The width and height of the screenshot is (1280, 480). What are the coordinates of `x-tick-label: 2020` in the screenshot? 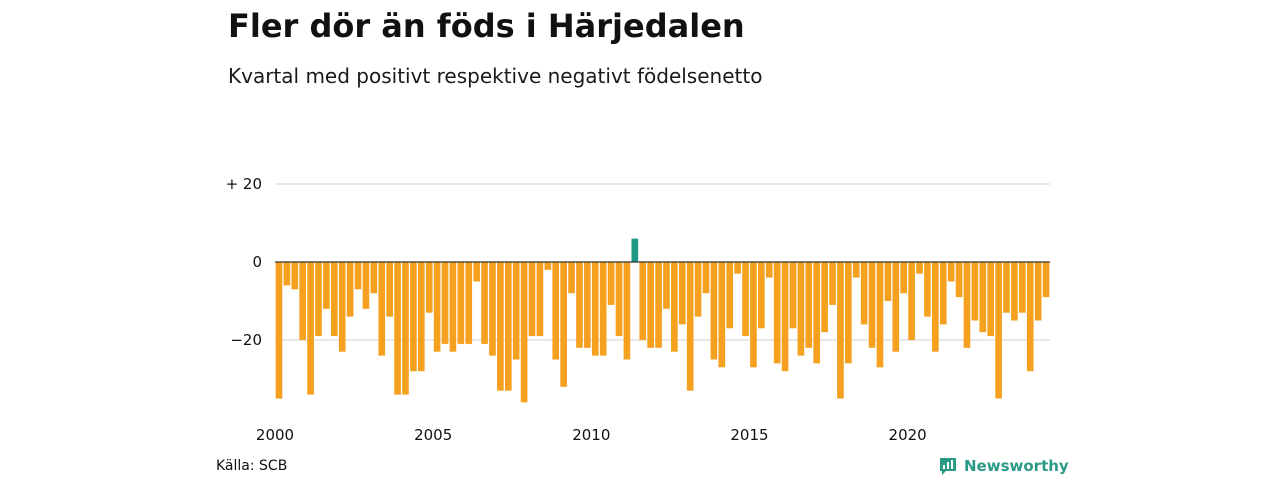 It's located at (908, 435).